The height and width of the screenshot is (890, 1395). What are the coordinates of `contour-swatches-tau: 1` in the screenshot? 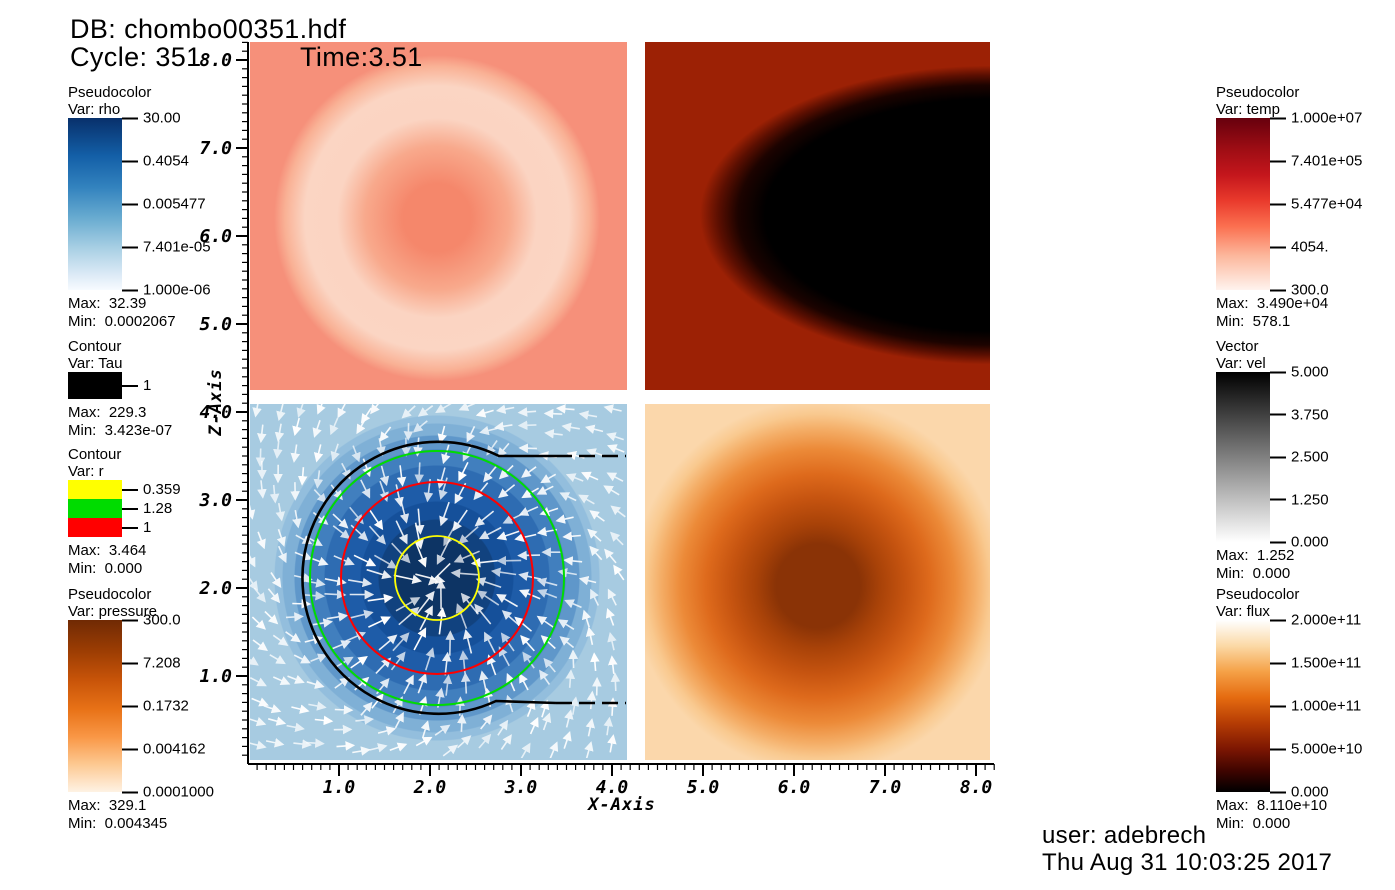 It's located at (120, 385).